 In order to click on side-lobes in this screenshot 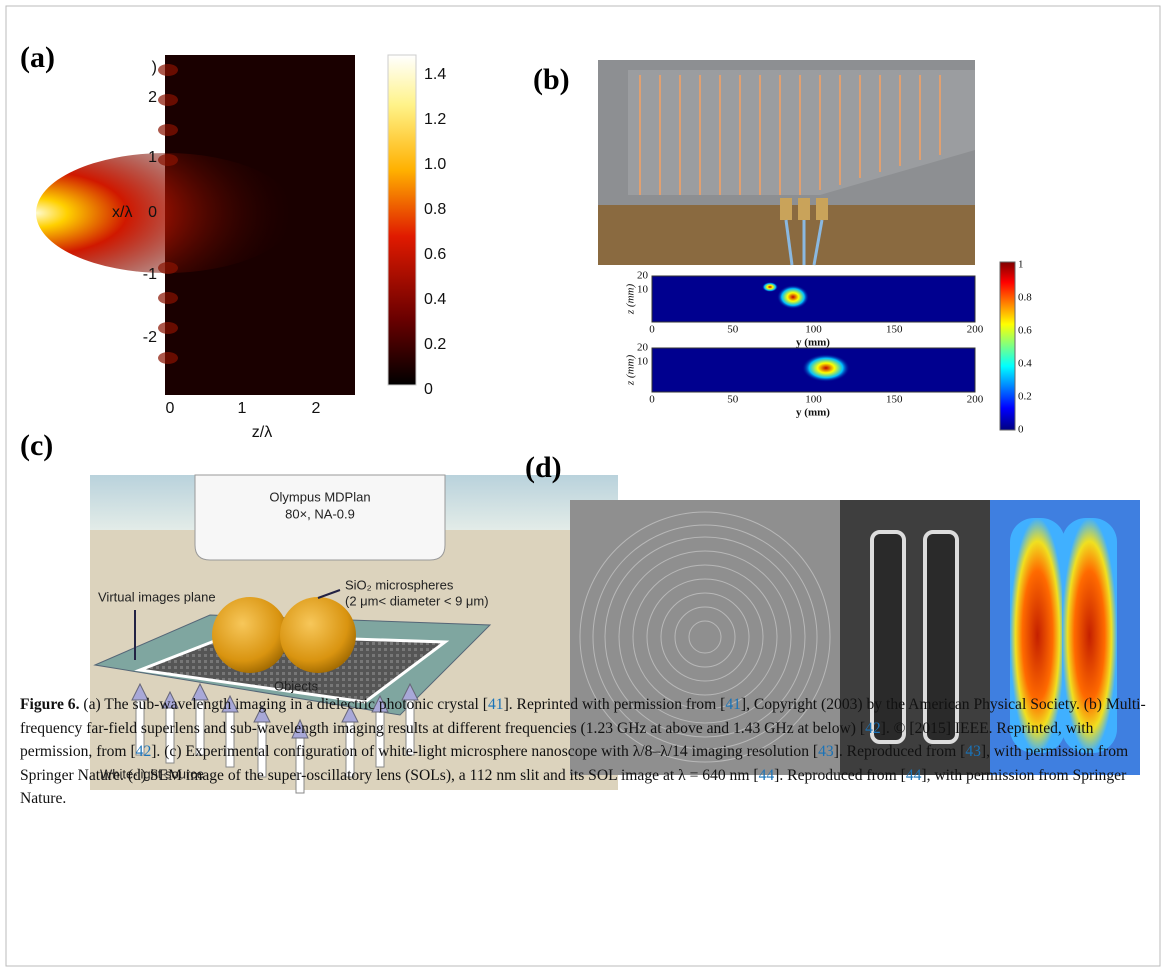, I will do `click(168, 214)`.